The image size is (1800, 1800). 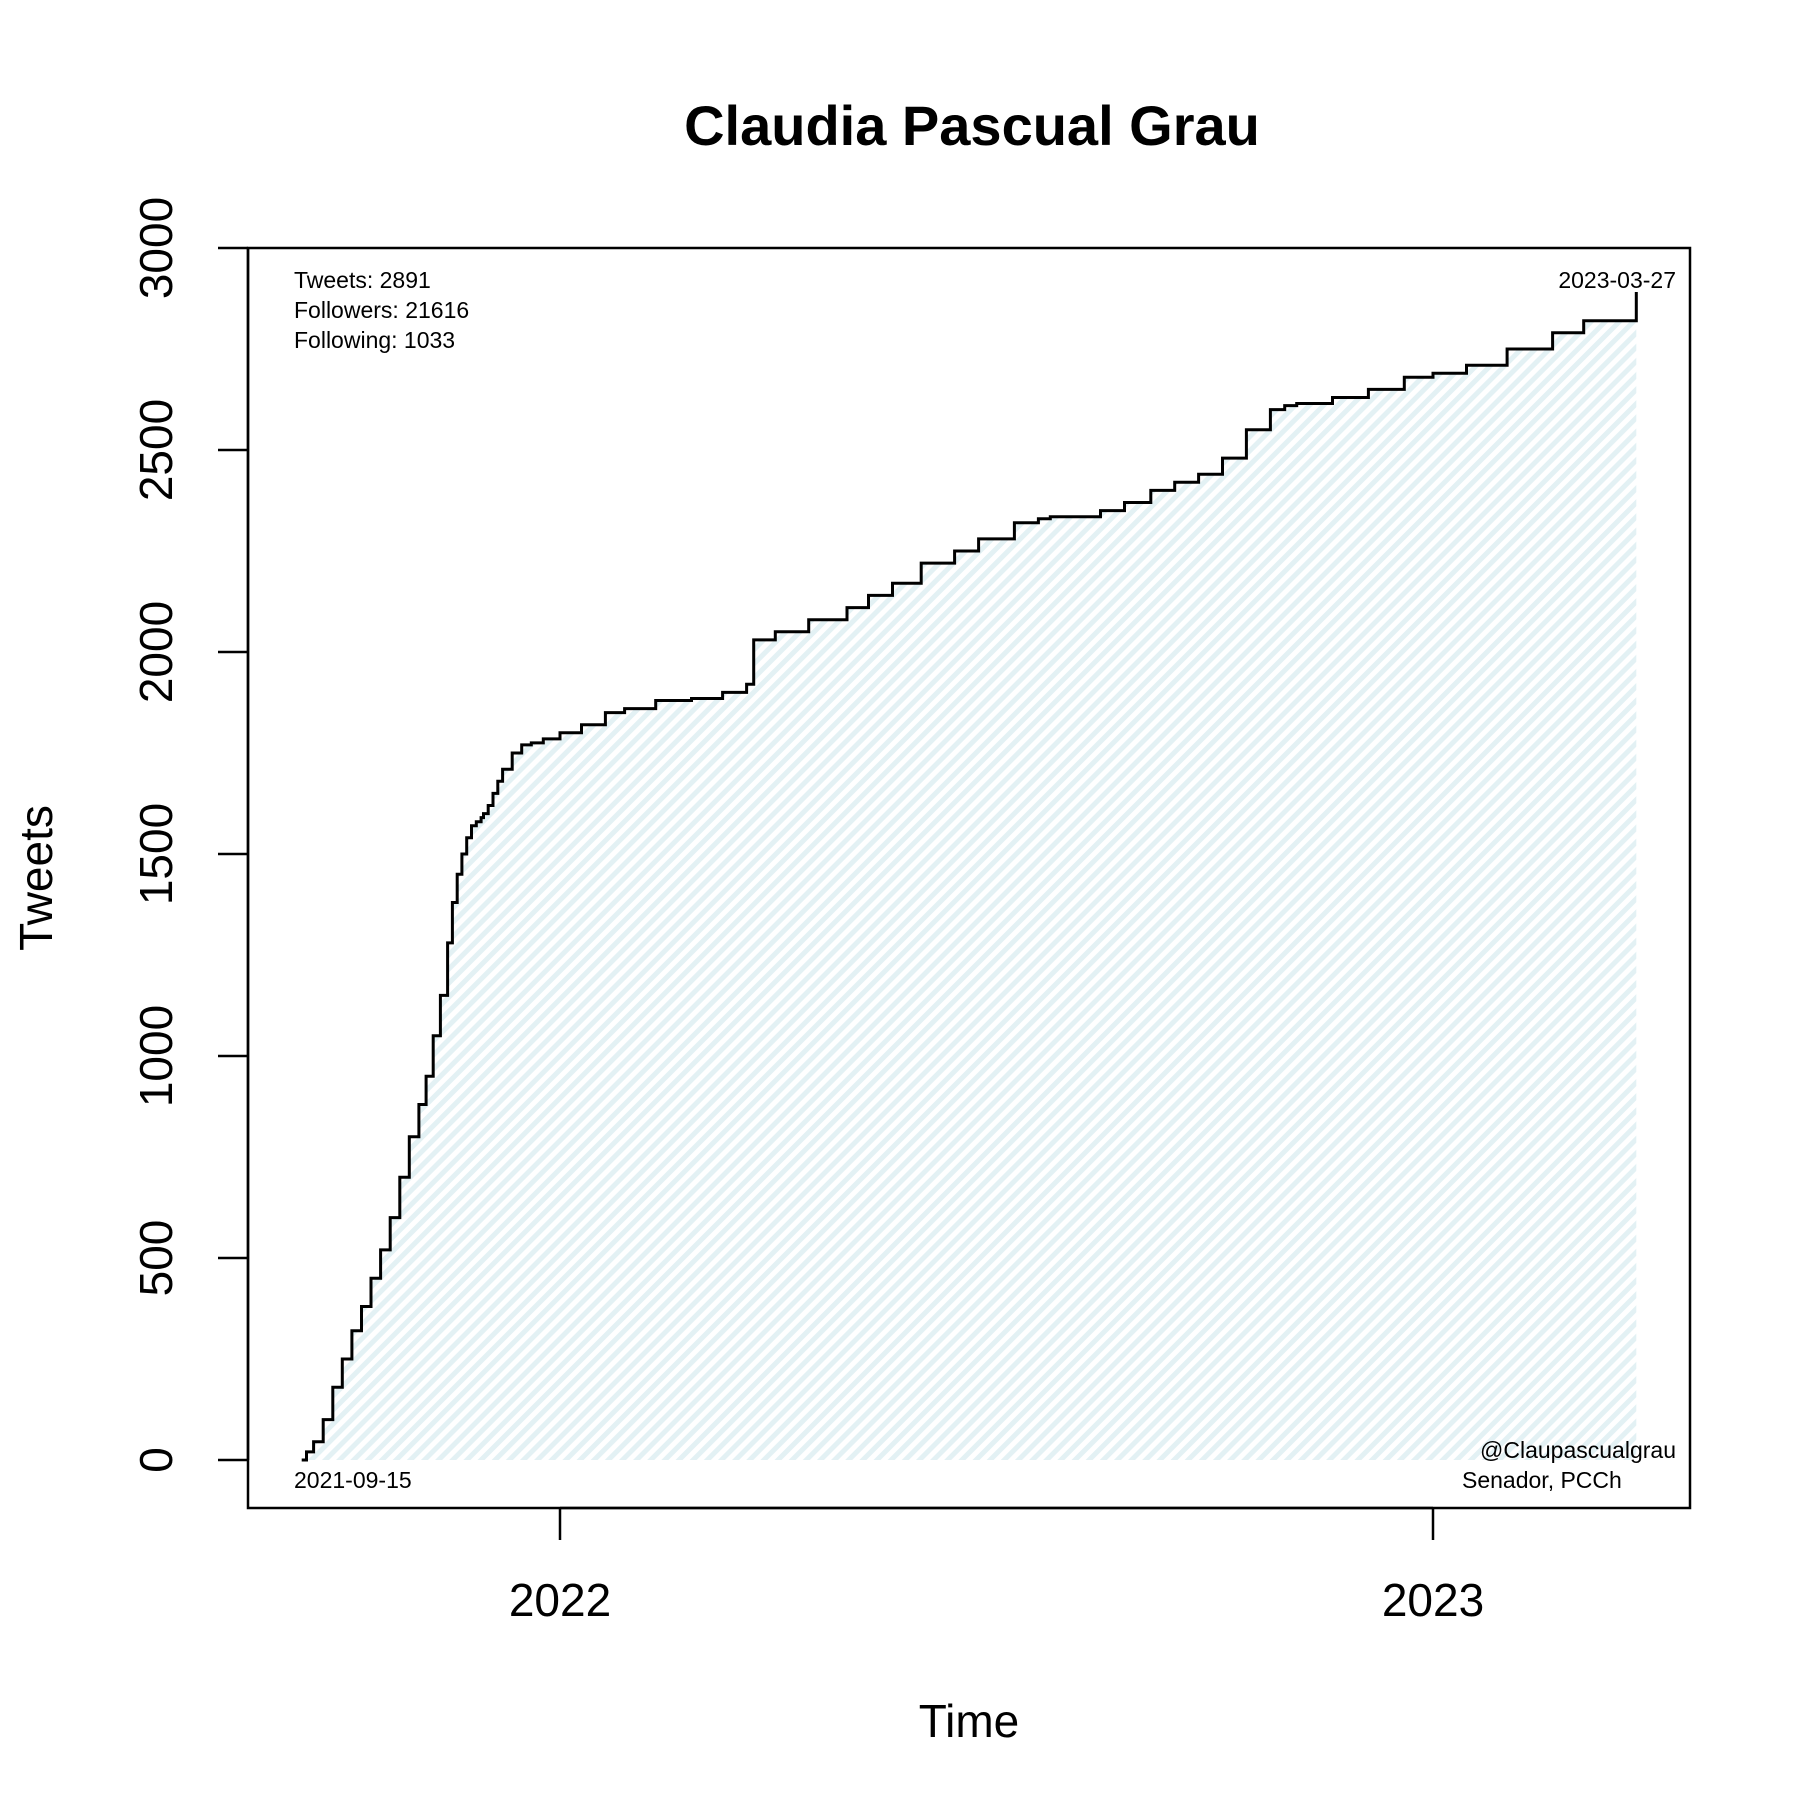 I want to click on y-axis: 0 500 1000 1500 2000 2500 3000, so click(x=190, y=835).